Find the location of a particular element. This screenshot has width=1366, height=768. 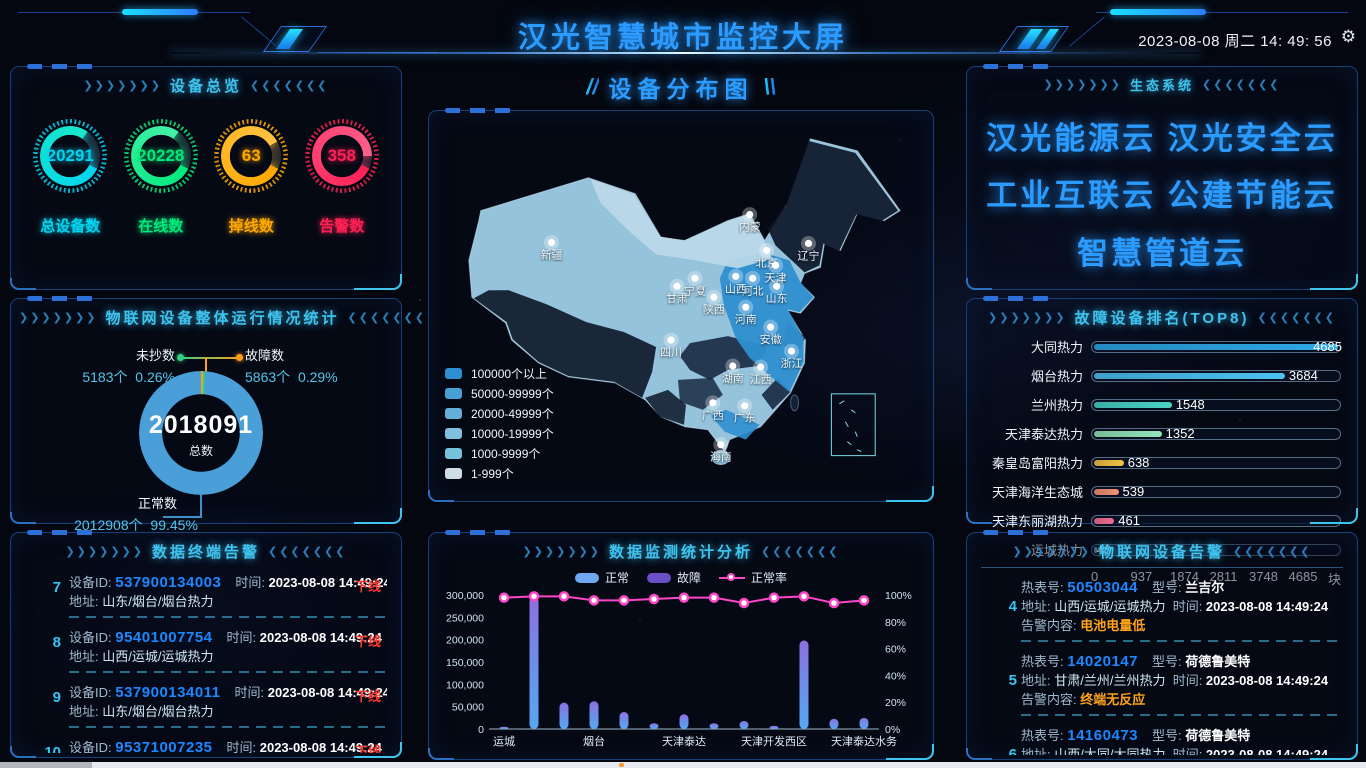

map-marker-山西: 山西 is located at coordinates (736, 281).